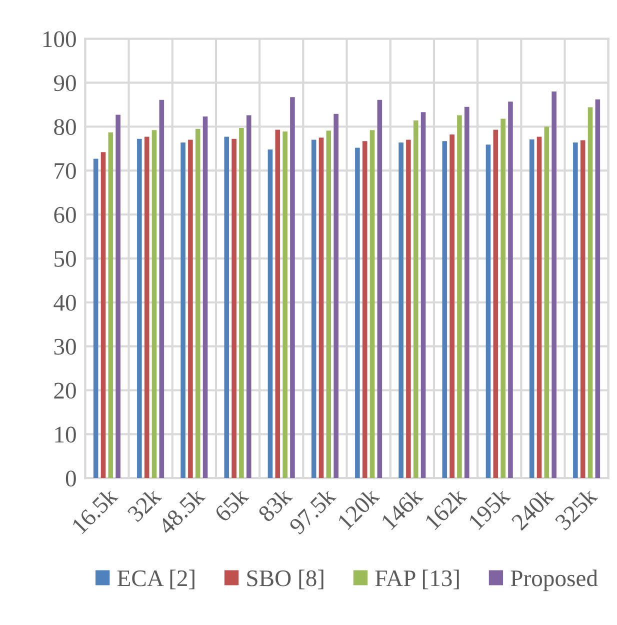 This screenshot has height=625, width=617. I want to click on y-tick-label: 80, so click(65, 127).